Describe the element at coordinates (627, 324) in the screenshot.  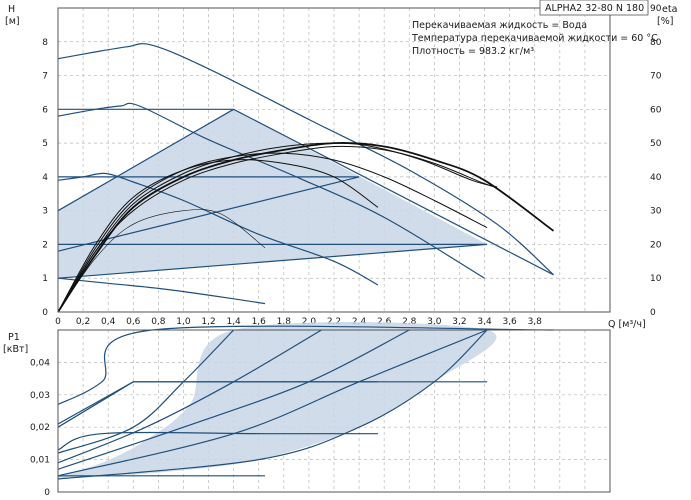
I see `flow-axis-label: Q [м³/ч]` at that location.